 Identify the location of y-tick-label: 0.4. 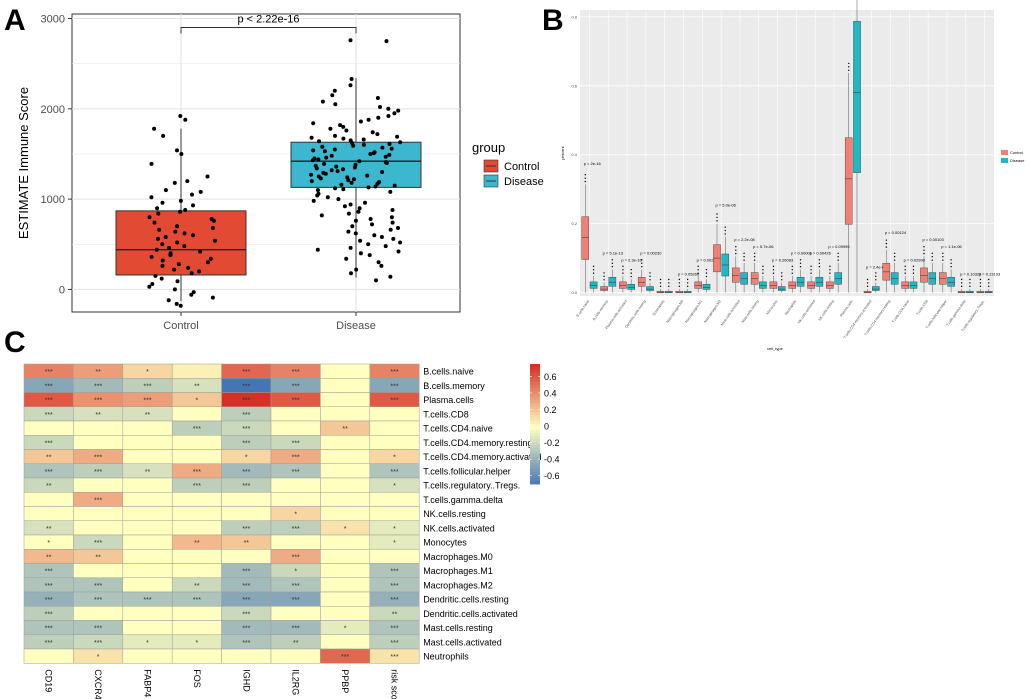
(574, 154).